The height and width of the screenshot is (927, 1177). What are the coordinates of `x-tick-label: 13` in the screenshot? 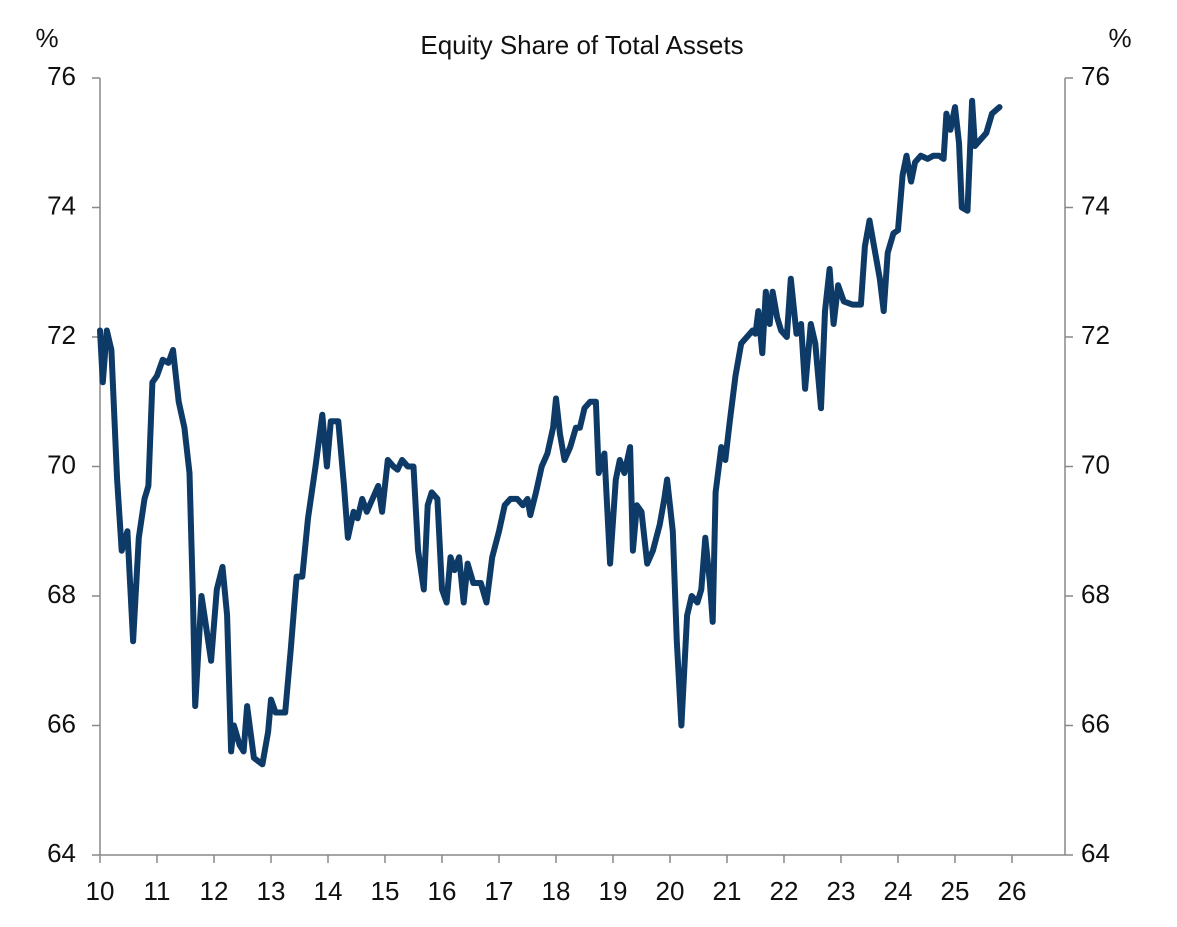 It's located at (271, 891).